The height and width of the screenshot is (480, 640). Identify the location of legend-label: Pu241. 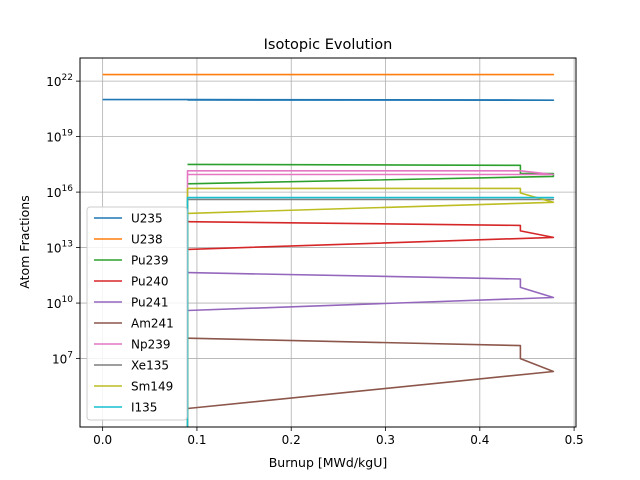
(150, 303).